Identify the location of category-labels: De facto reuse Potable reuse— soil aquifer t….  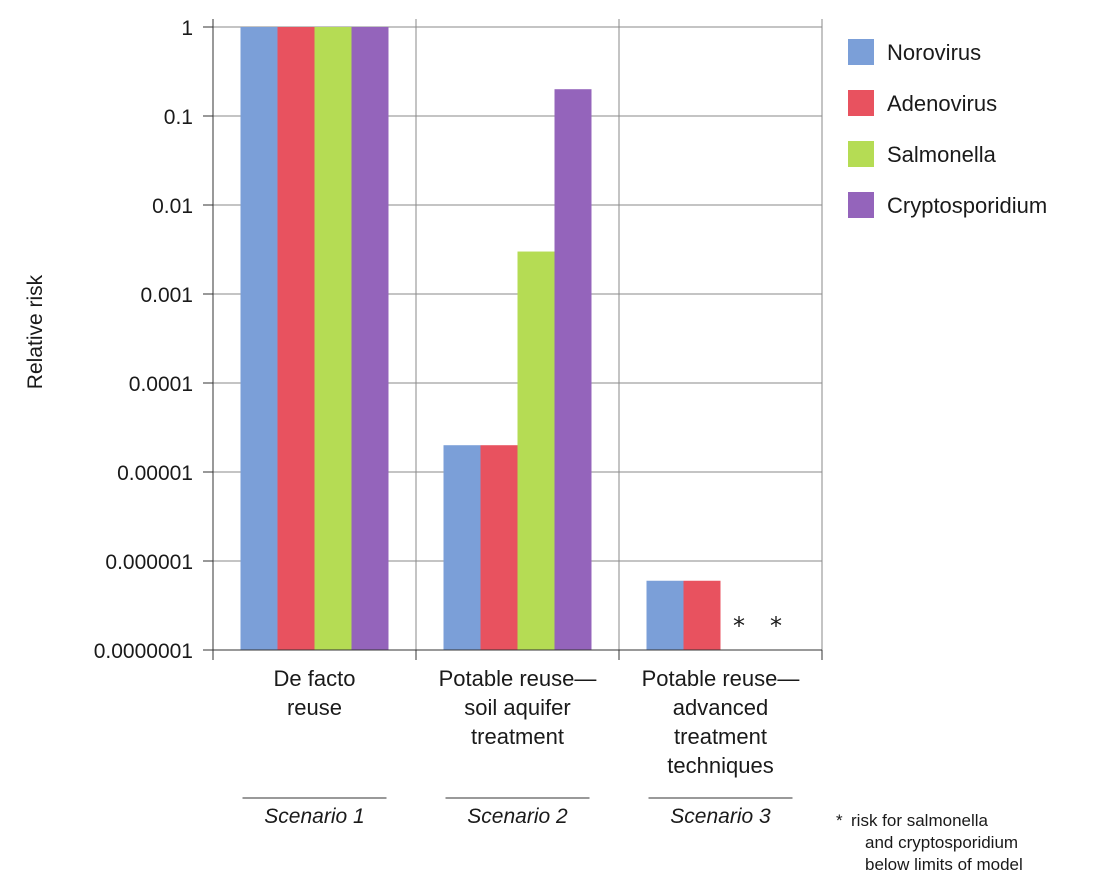
(537, 722).